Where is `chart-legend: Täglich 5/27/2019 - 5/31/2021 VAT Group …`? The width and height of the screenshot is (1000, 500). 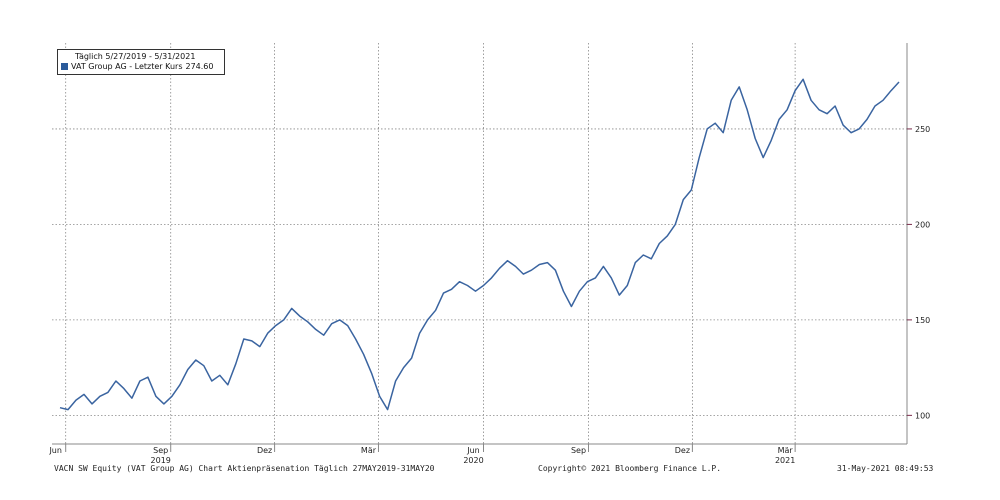
chart-legend: Täglich 5/27/2019 - 5/31/2021 VAT Group … is located at coordinates (141, 62).